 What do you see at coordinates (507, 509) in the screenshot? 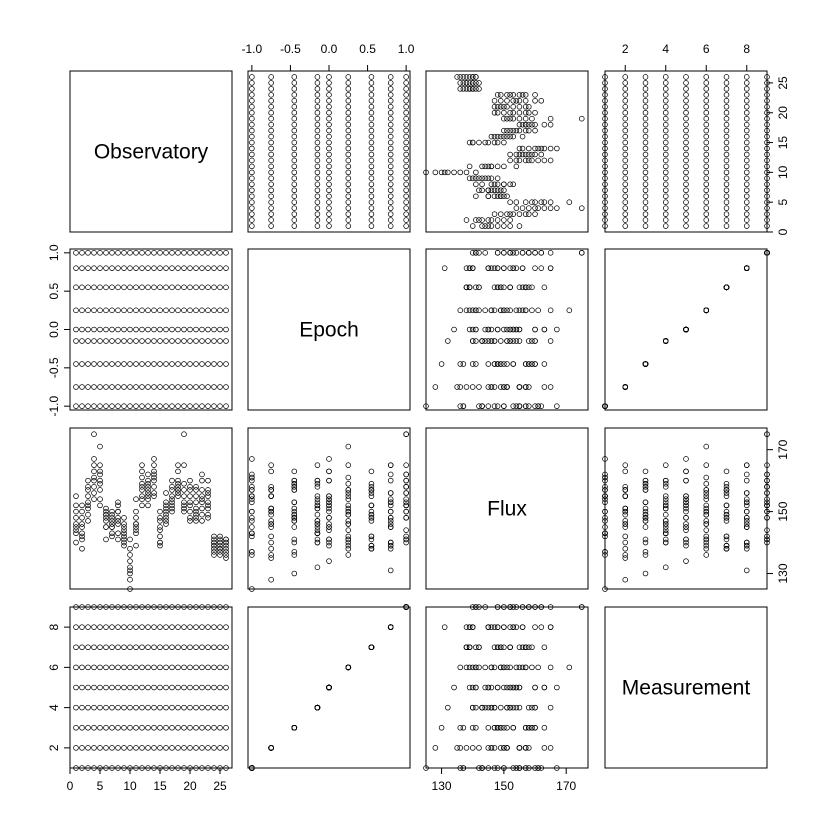
I see `variable-label-flux: Flux` at bounding box center [507, 509].